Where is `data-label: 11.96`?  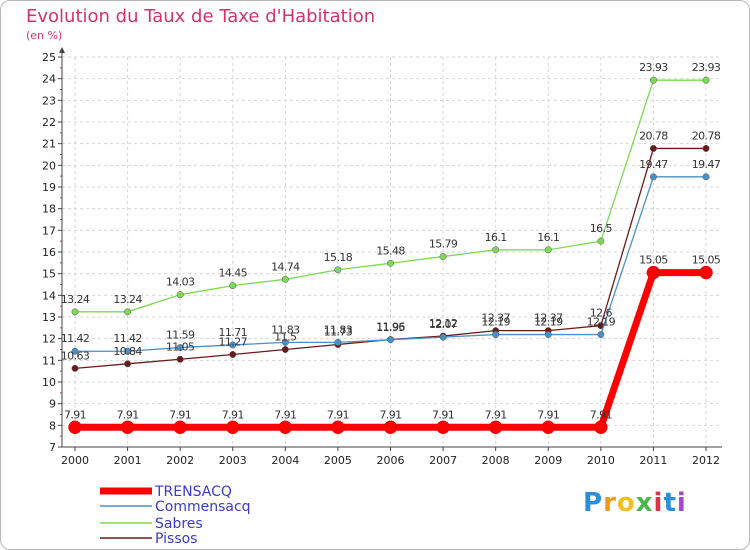 data-label: 11.96 is located at coordinates (390, 327).